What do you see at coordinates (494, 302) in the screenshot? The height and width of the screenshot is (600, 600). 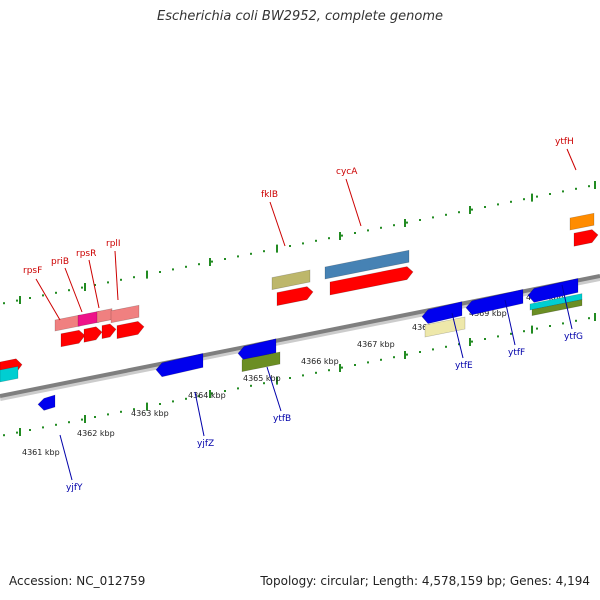 I see `gene-ytfF-cds` at bounding box center [494, 302].